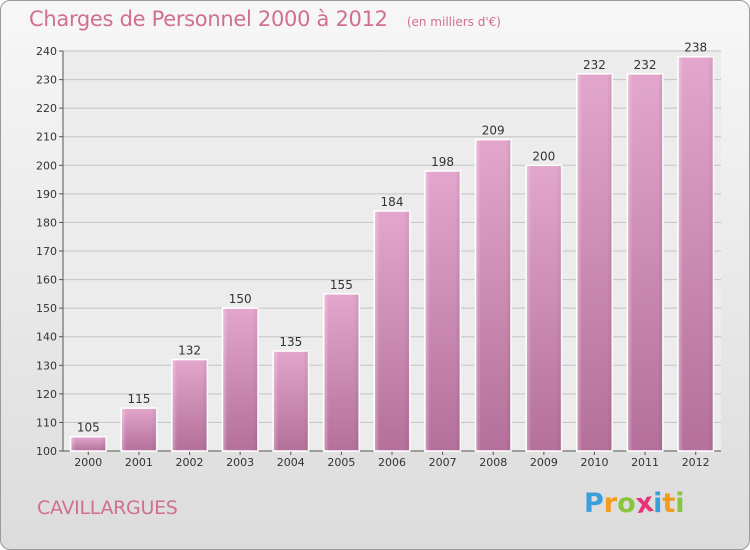 This screenshot has width=750, height=550. I want to click on y-tick-label: 190, so click(46, 194).